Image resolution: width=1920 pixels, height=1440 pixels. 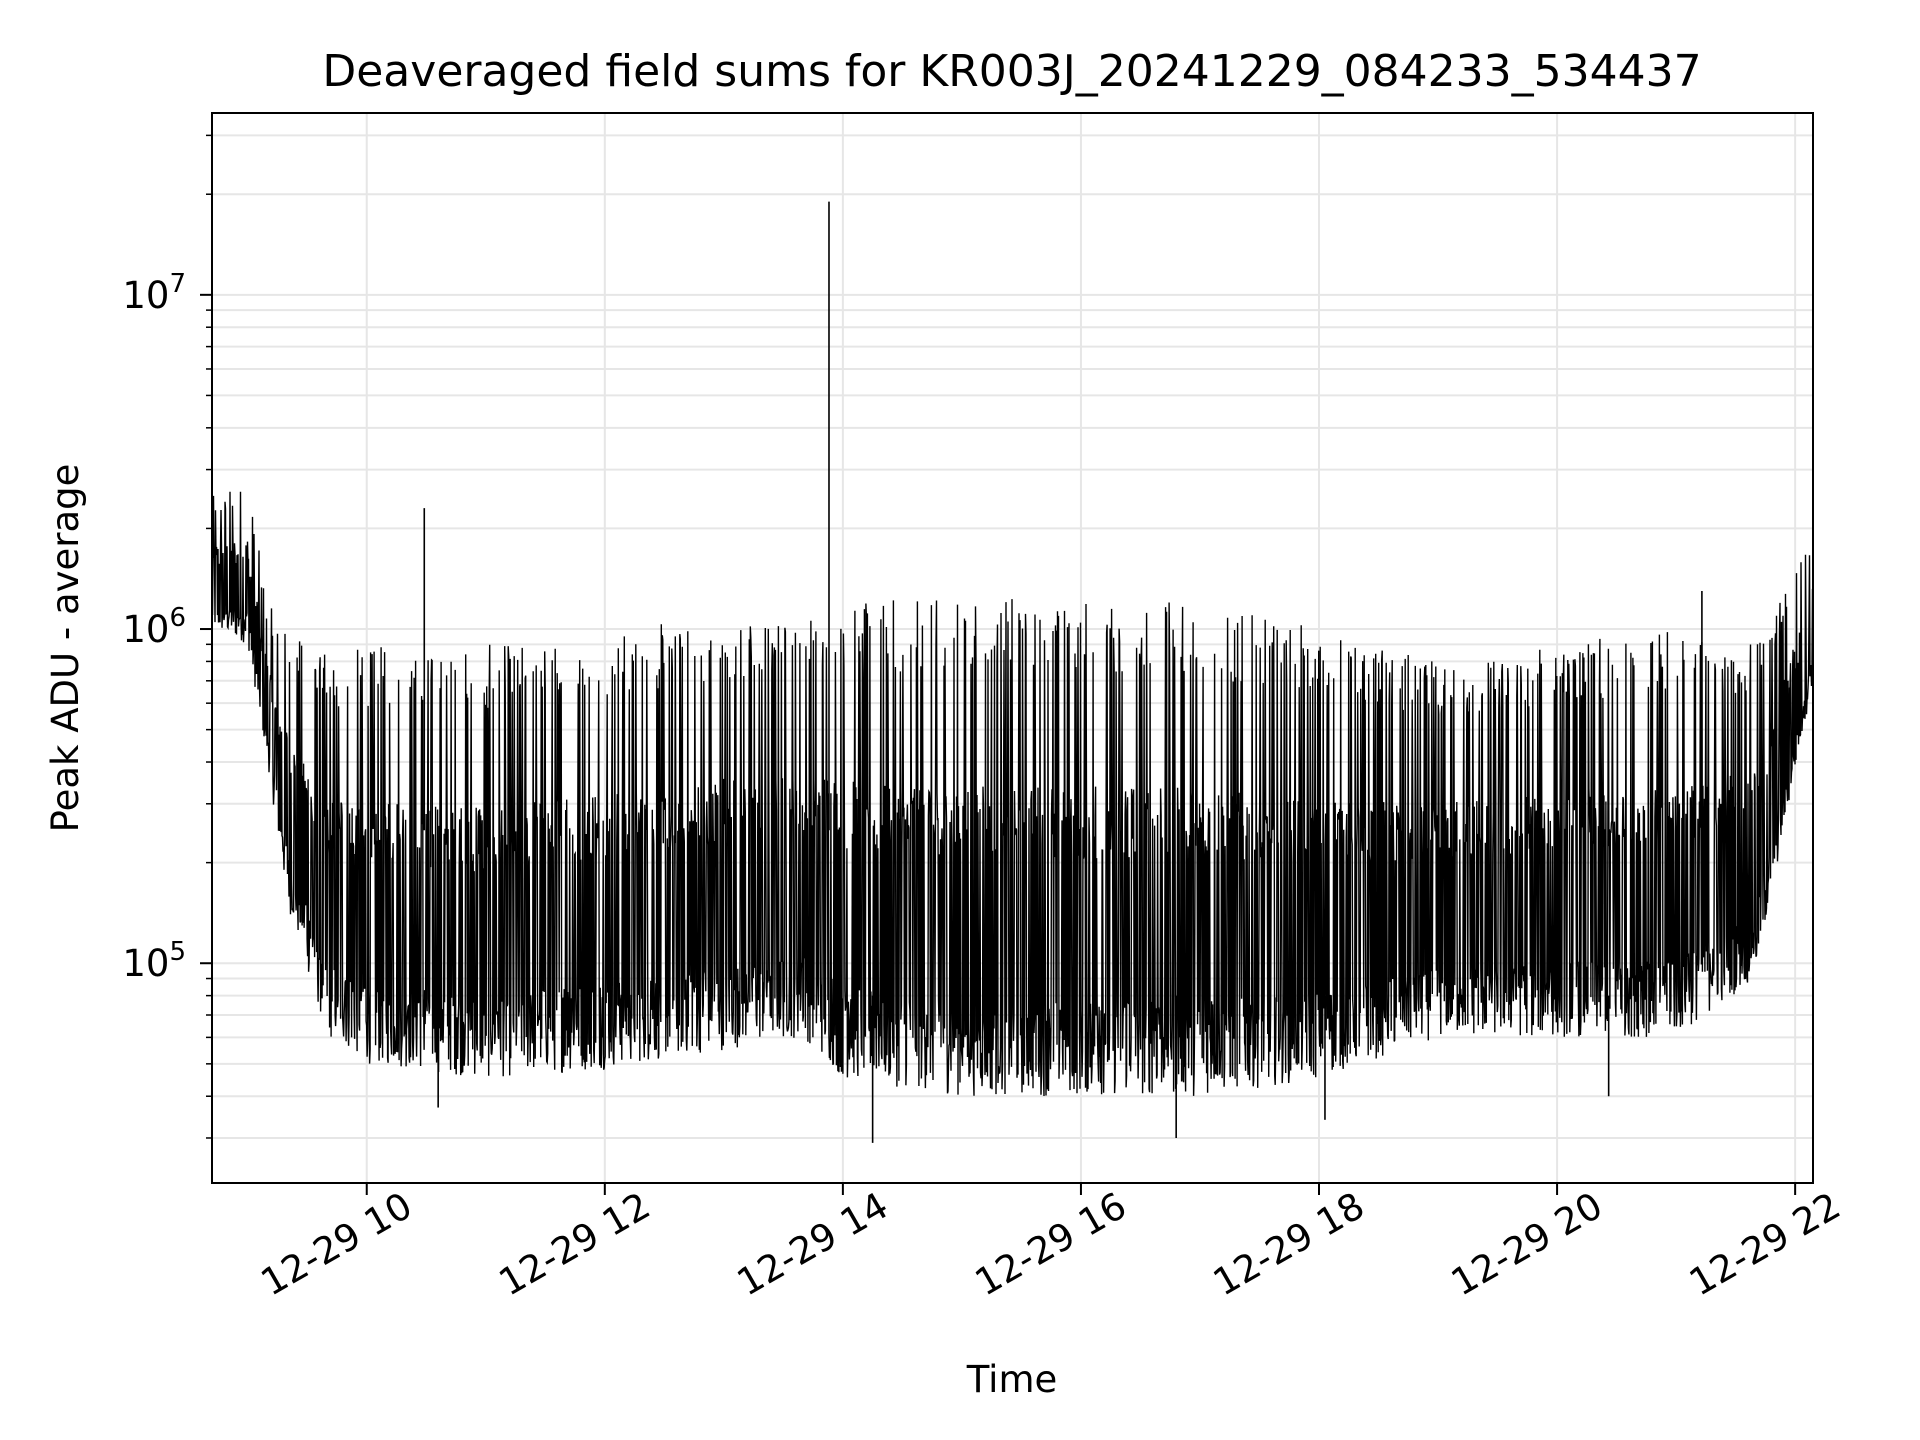 I want to click on y-tick-label: 10⁶, so click(x=154, y=627).